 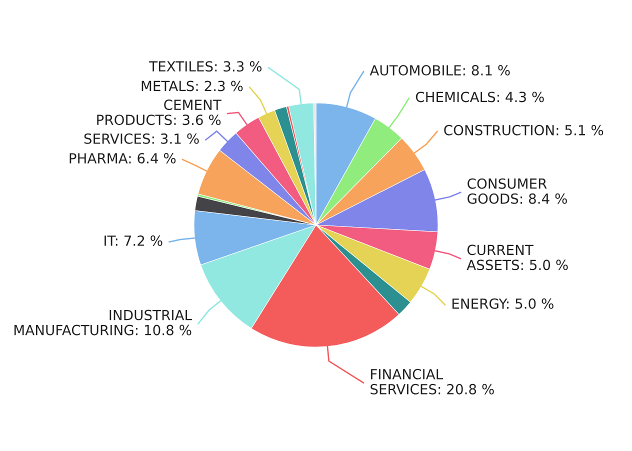 I want to click on slice-label: INDUSTRIAL MANUFACTURING: 10.8 %, so click(x=103, y=323).